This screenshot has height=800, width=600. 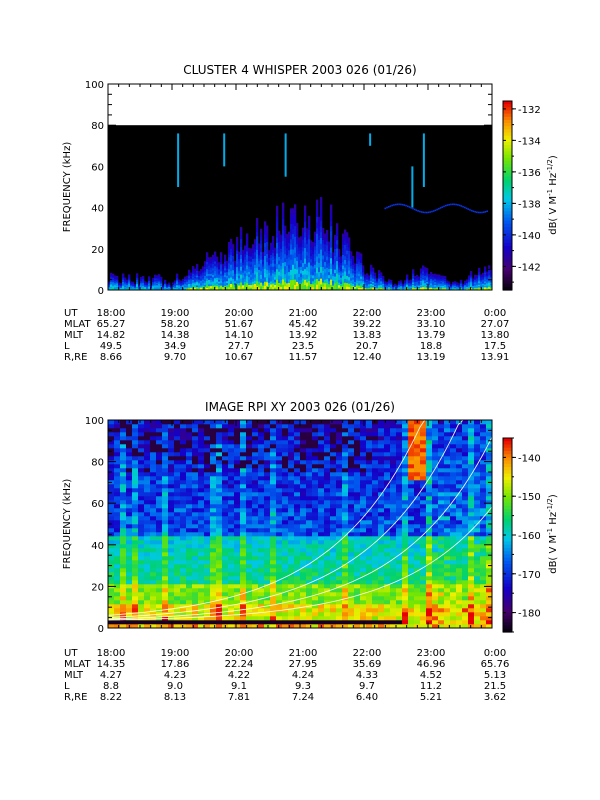 What do you see at coordinates (111, 313) in the screenshot?
I see `ephemeris-value: 18:00` at bounding box center [111, 313].